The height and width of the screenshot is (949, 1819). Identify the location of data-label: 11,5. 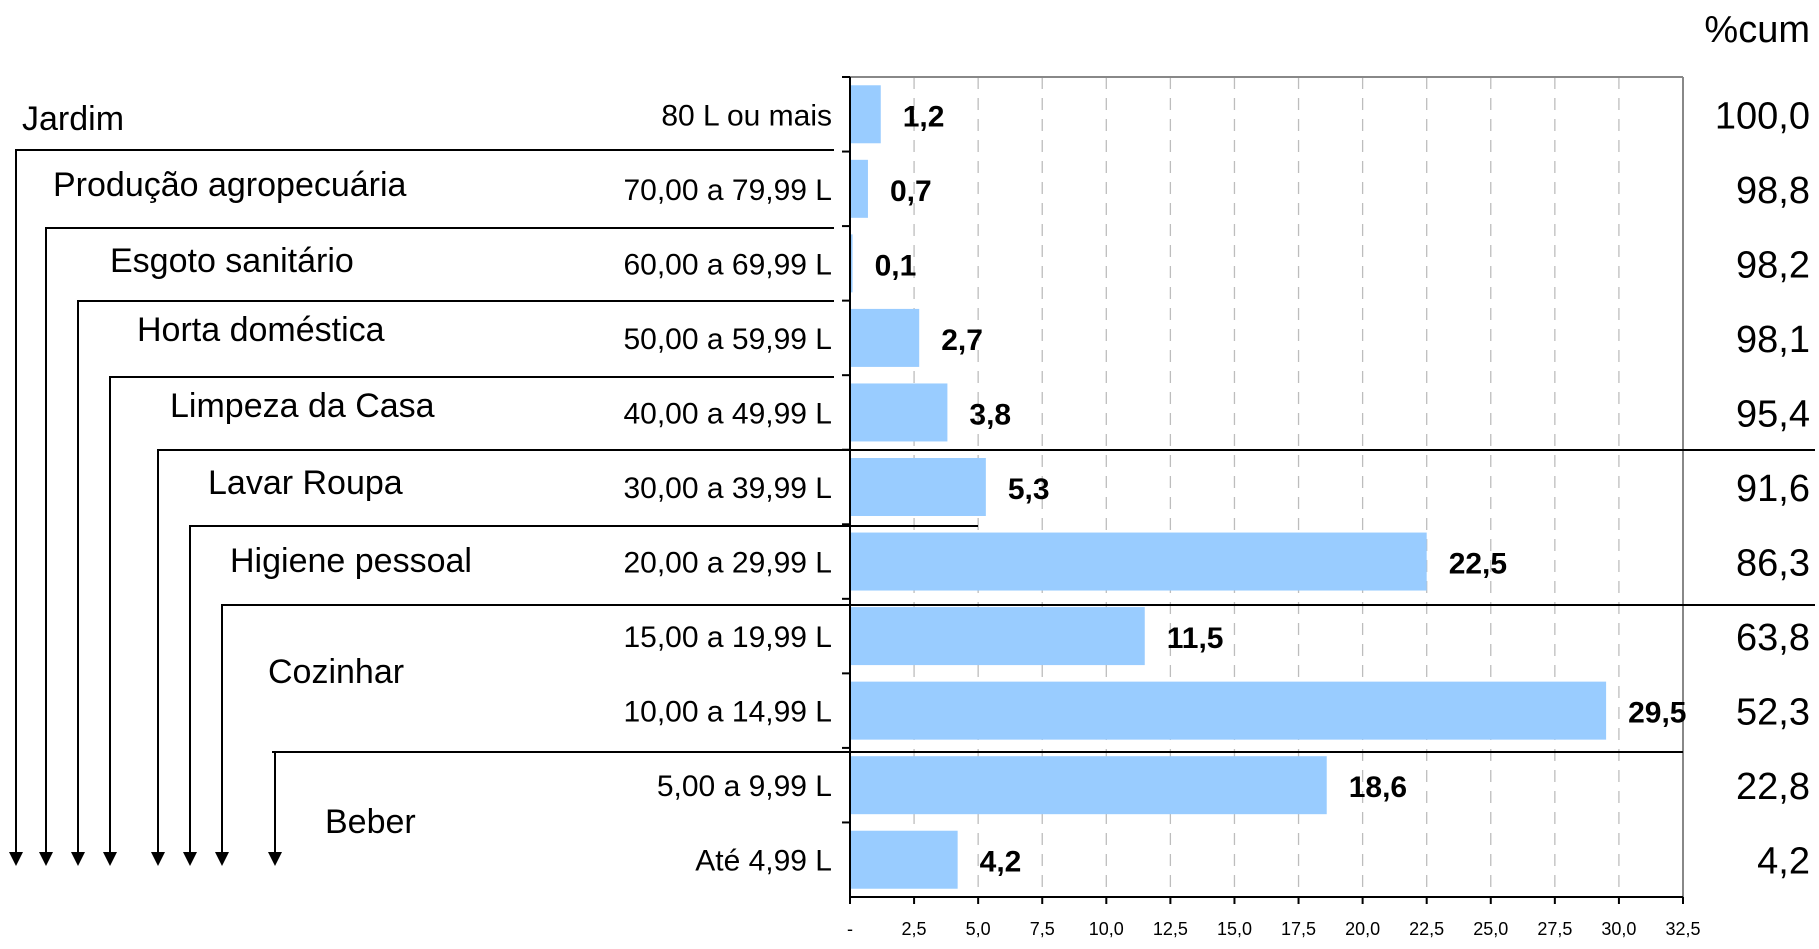
(1195, 638).